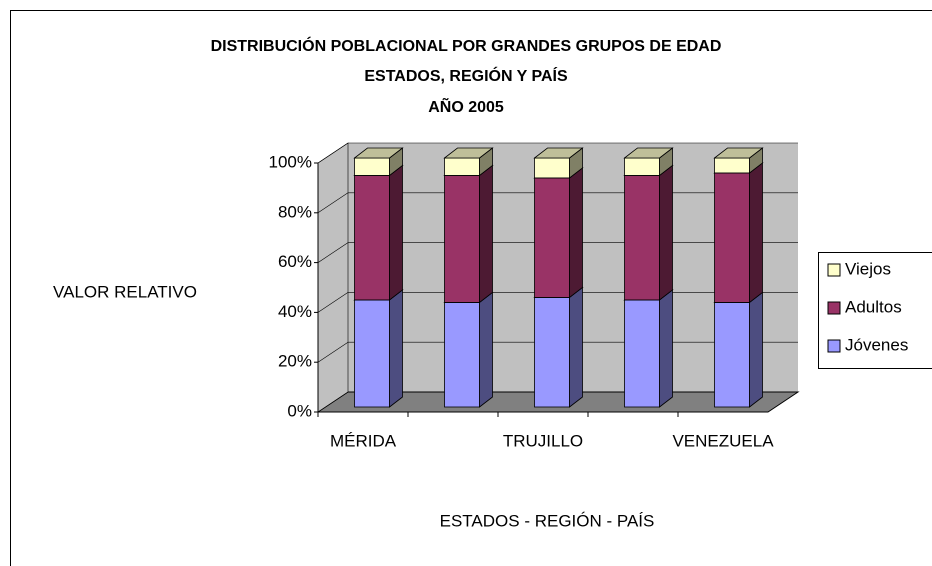 This screenshot has width=932, height=566. What do you see at coordinates (333, 277) in the screenshot?
I see `side-wall` at bounding box center [333, 277].